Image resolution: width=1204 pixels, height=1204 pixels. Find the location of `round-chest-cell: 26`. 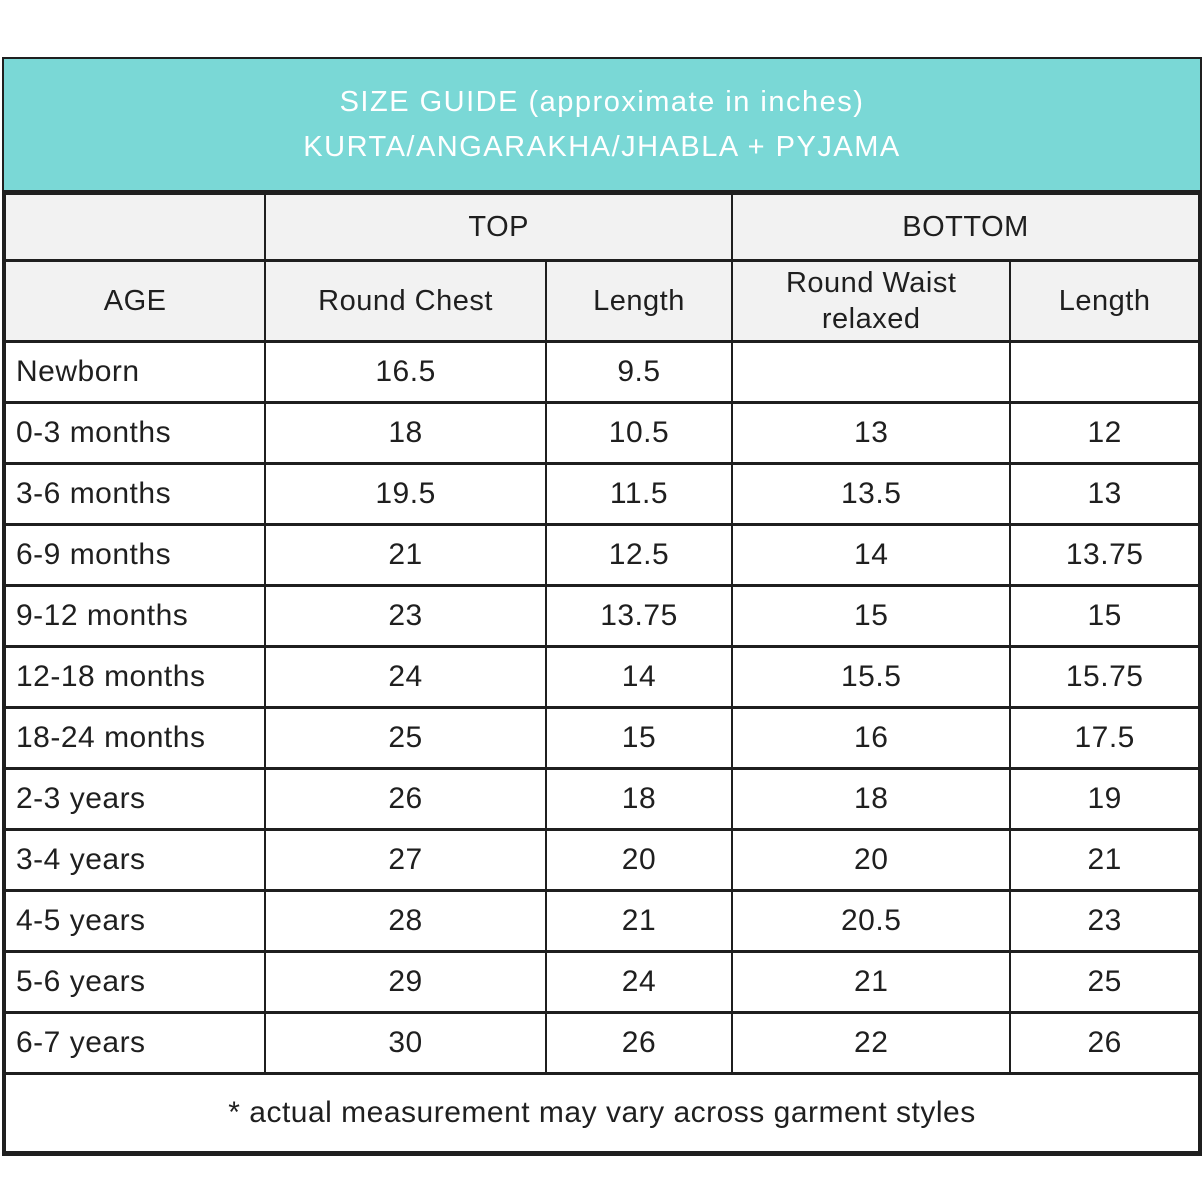

round-chest-cell: 26 is located at coordinates (405, 799).